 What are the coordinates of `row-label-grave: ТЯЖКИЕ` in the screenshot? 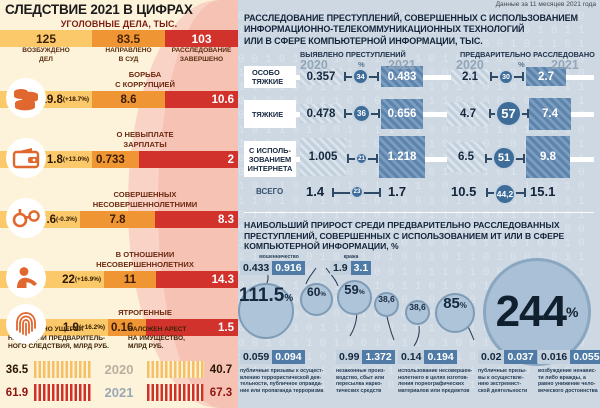 It's located at (270, 114).